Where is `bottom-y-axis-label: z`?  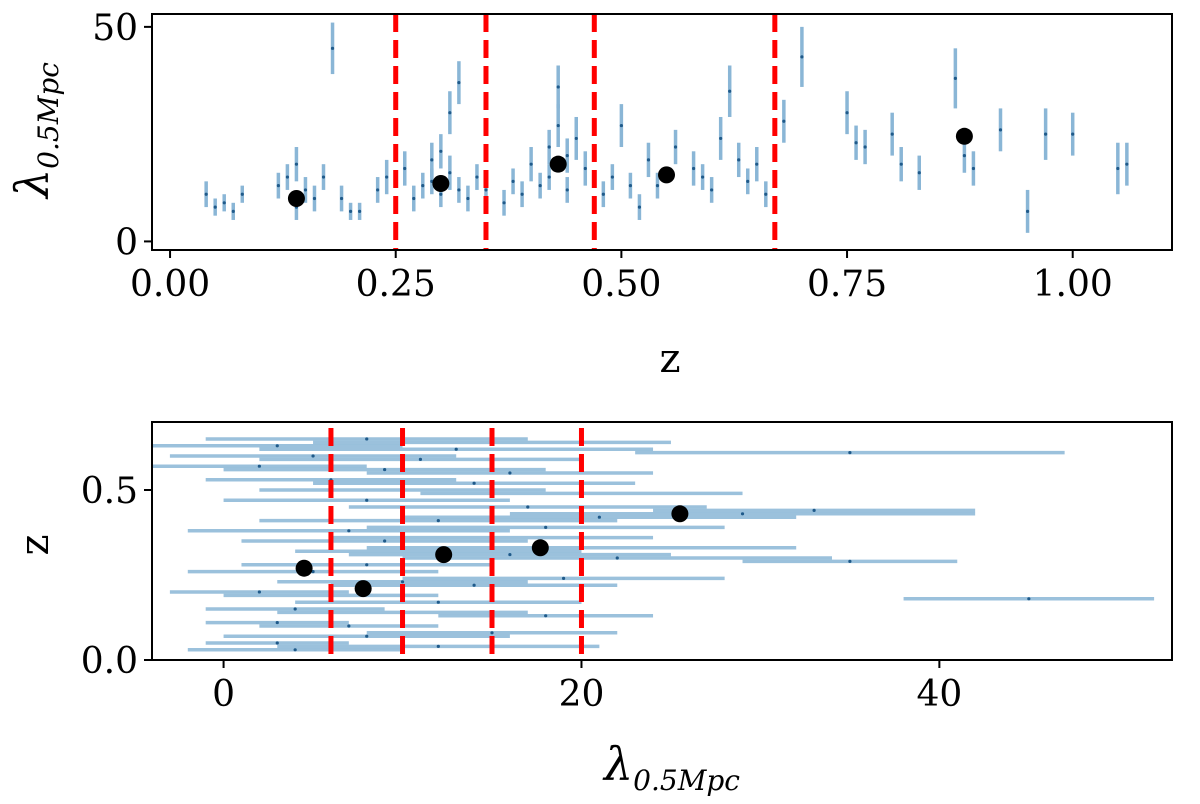
bottom-y-axis-label: z is located at coordinates (35, 544).